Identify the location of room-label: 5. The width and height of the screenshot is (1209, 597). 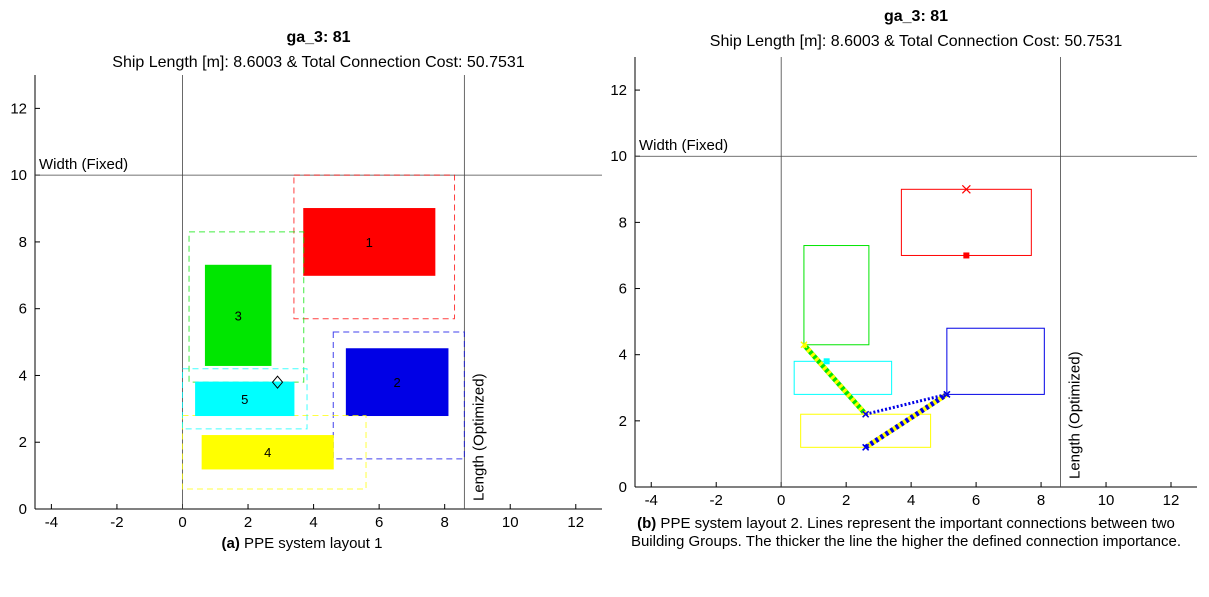
(244, 399).